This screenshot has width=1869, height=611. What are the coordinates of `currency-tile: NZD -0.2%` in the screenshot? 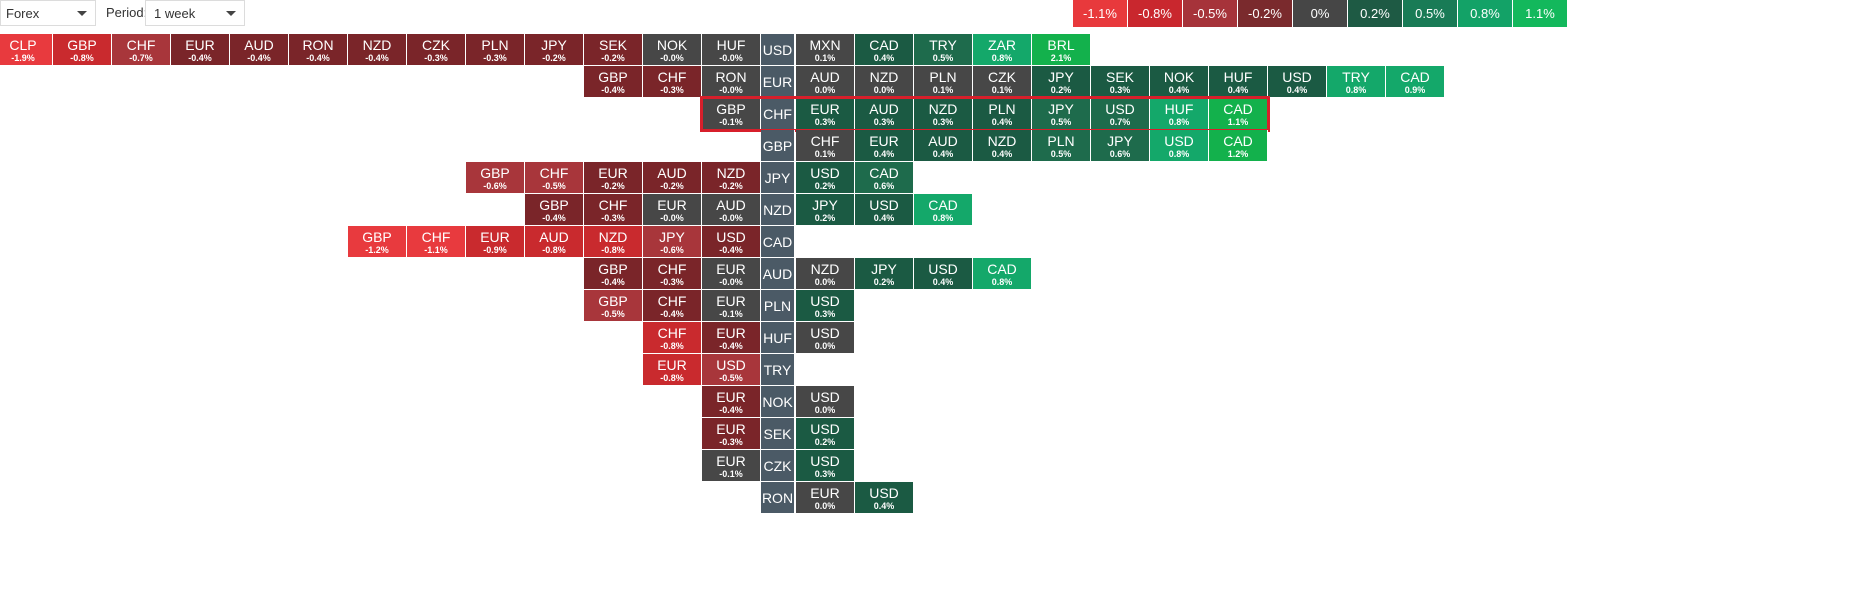 It's located at (731, 178).